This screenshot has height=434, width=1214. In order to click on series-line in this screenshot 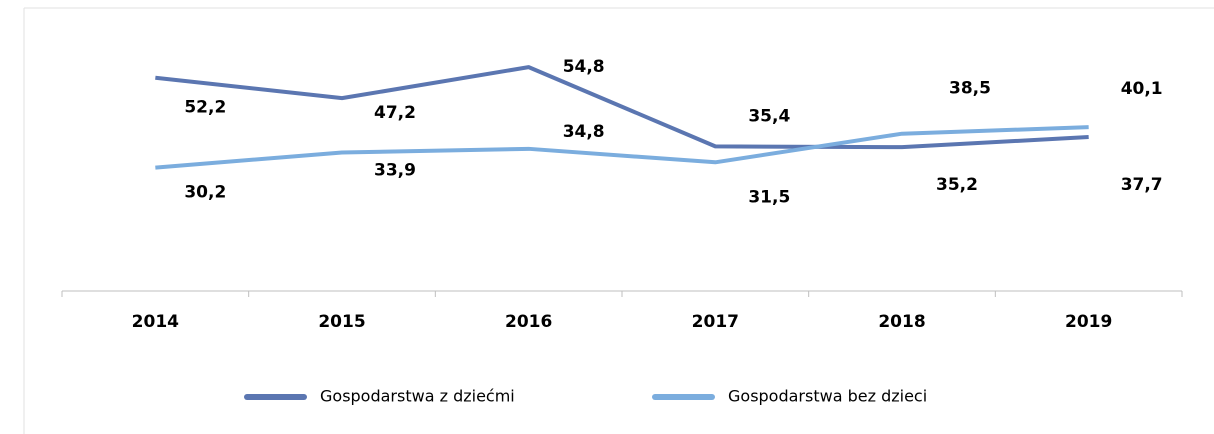, I will do `click(622, 147)`.